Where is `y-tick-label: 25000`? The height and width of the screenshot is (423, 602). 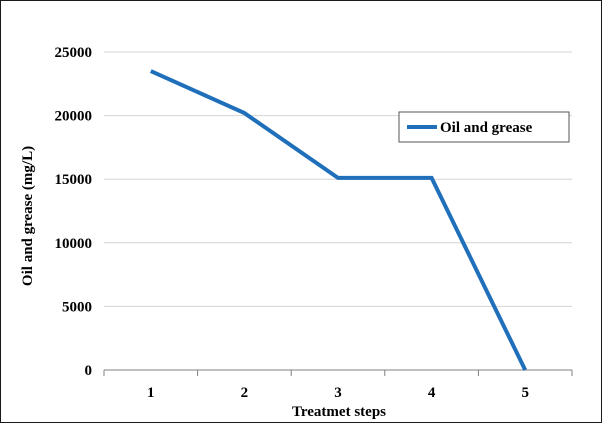 y-tick-label: 25000 is located at coordinates (74, 53).